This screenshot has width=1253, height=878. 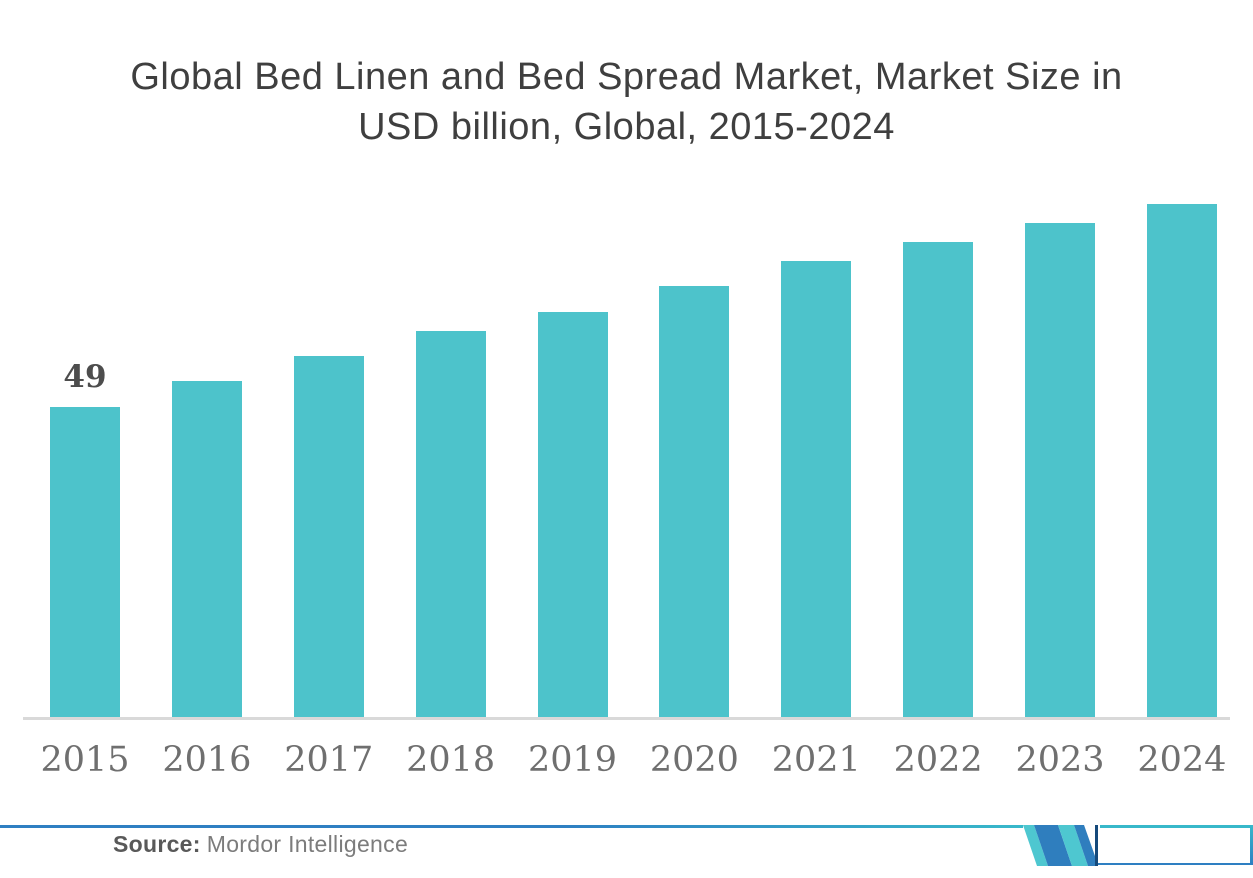 I want to click on source-value: Mordor Intelligence, so click(x=307, y=844).